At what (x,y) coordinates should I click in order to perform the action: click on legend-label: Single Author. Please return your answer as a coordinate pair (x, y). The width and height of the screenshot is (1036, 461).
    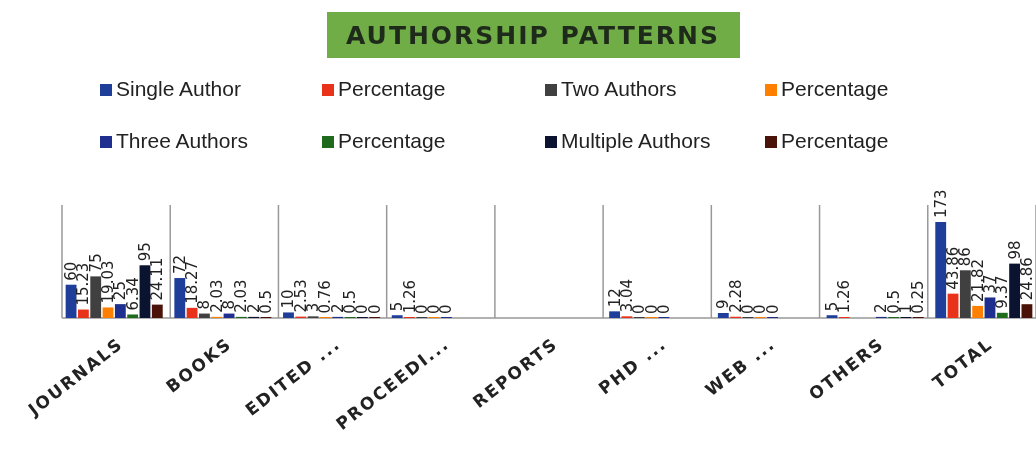
    Looking at the image, I should click on (178, 88).